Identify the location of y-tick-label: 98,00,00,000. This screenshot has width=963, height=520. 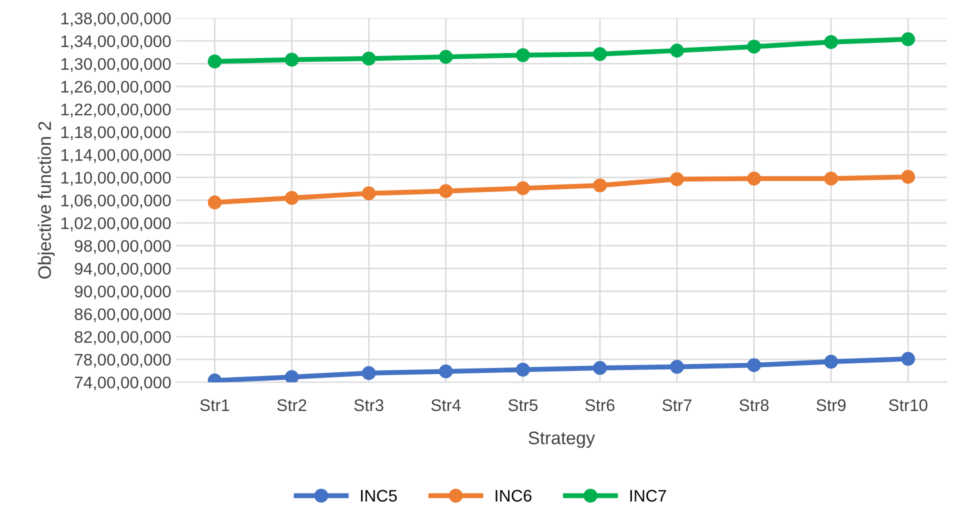
(122, 247).